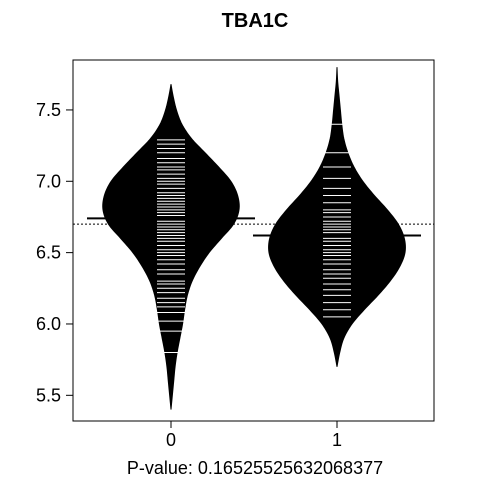  I want to click on y-tick-label: 7.0, so click(48, 181).